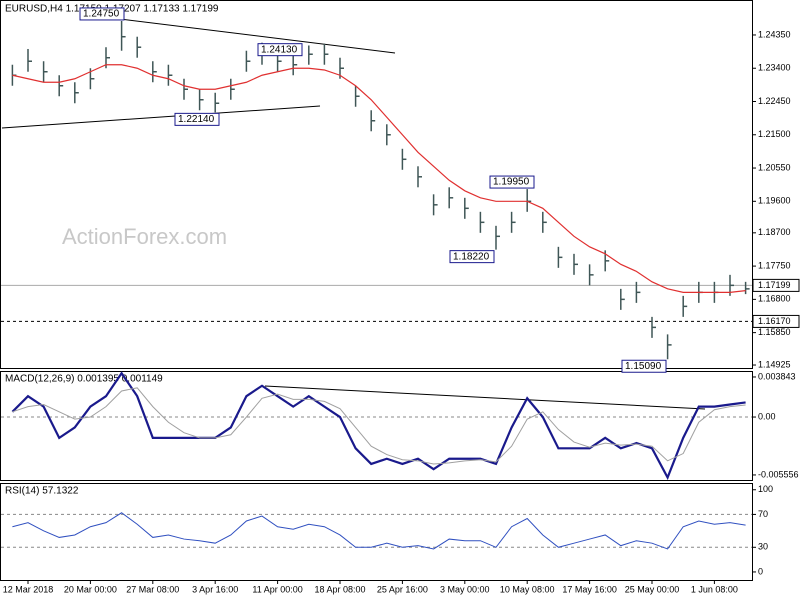  I want to click on x-tick-label: 3 May 00:00, so click(465, 589).